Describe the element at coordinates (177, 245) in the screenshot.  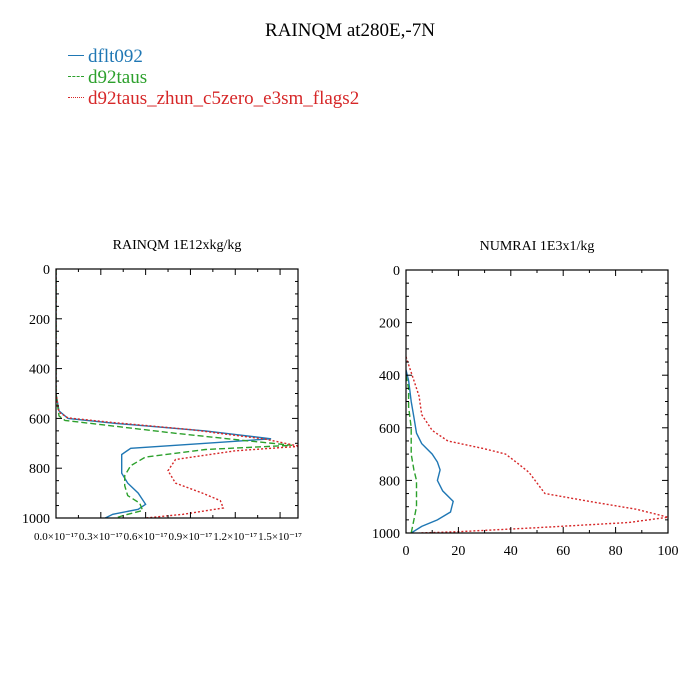
I see `panel-title: RAINQM 1E12xkg/kg` at that location.